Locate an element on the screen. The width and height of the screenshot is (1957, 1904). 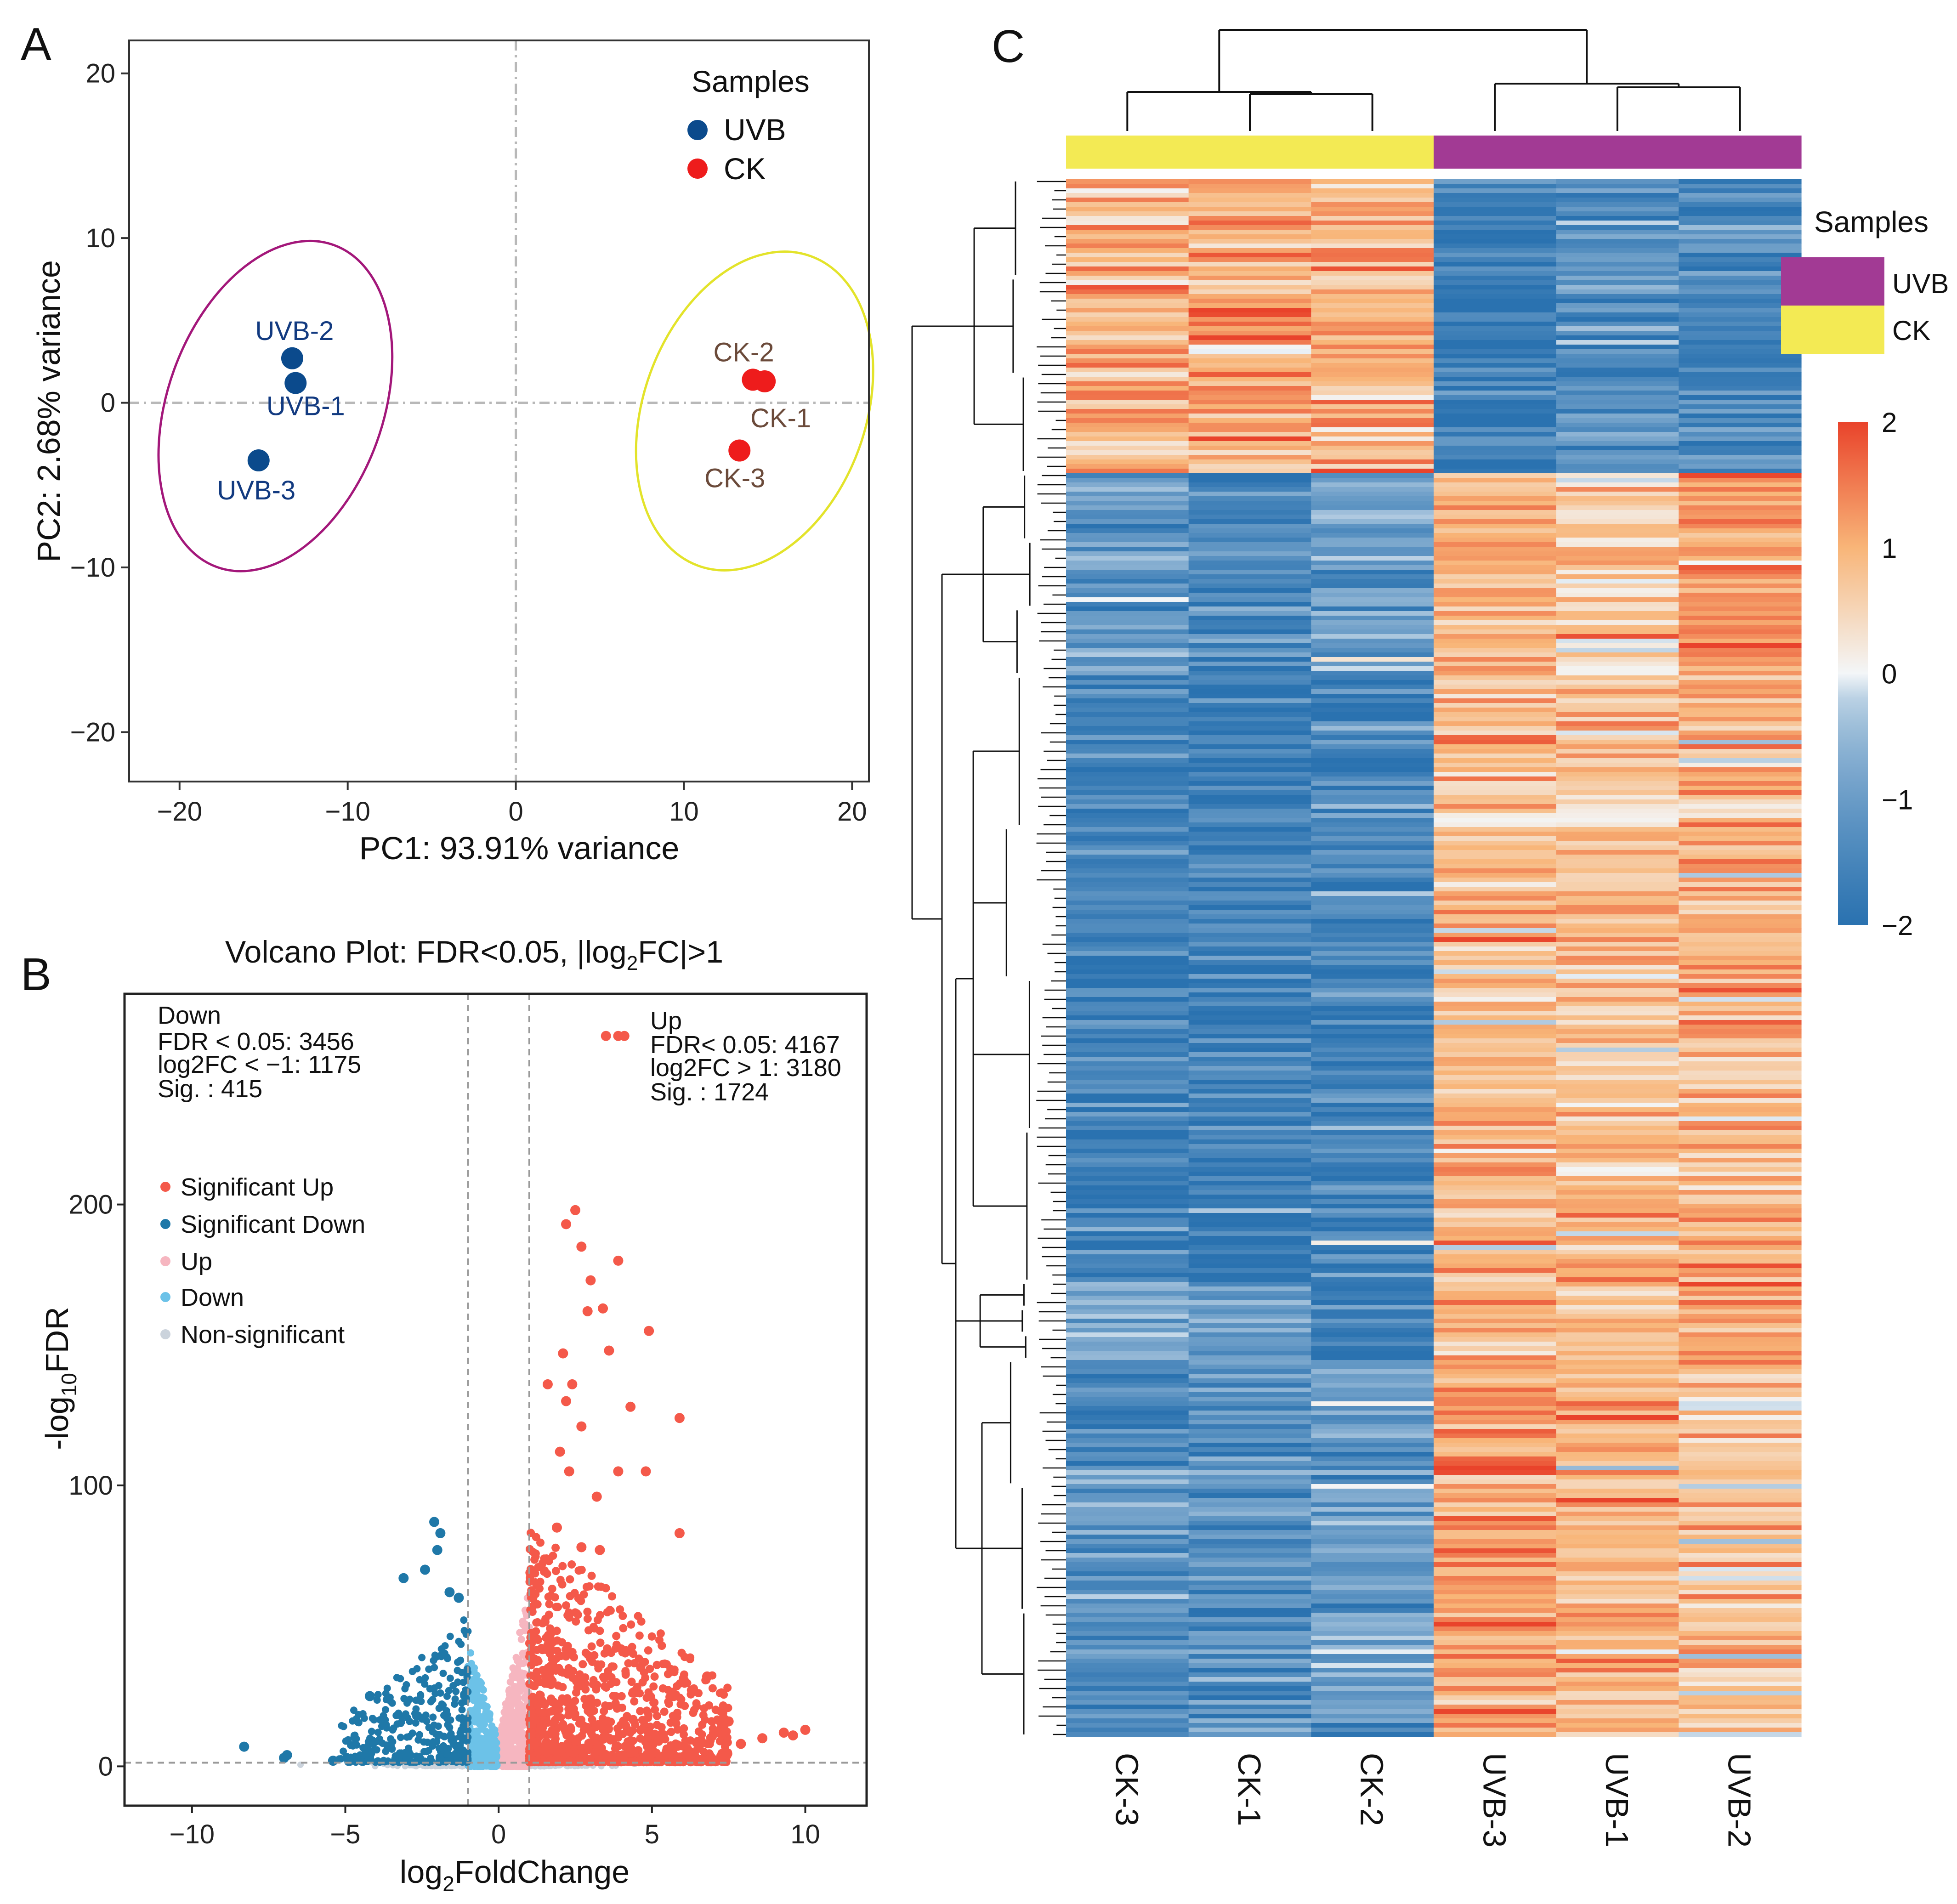
volcano-point-down is located at coordinates (483, 1728).